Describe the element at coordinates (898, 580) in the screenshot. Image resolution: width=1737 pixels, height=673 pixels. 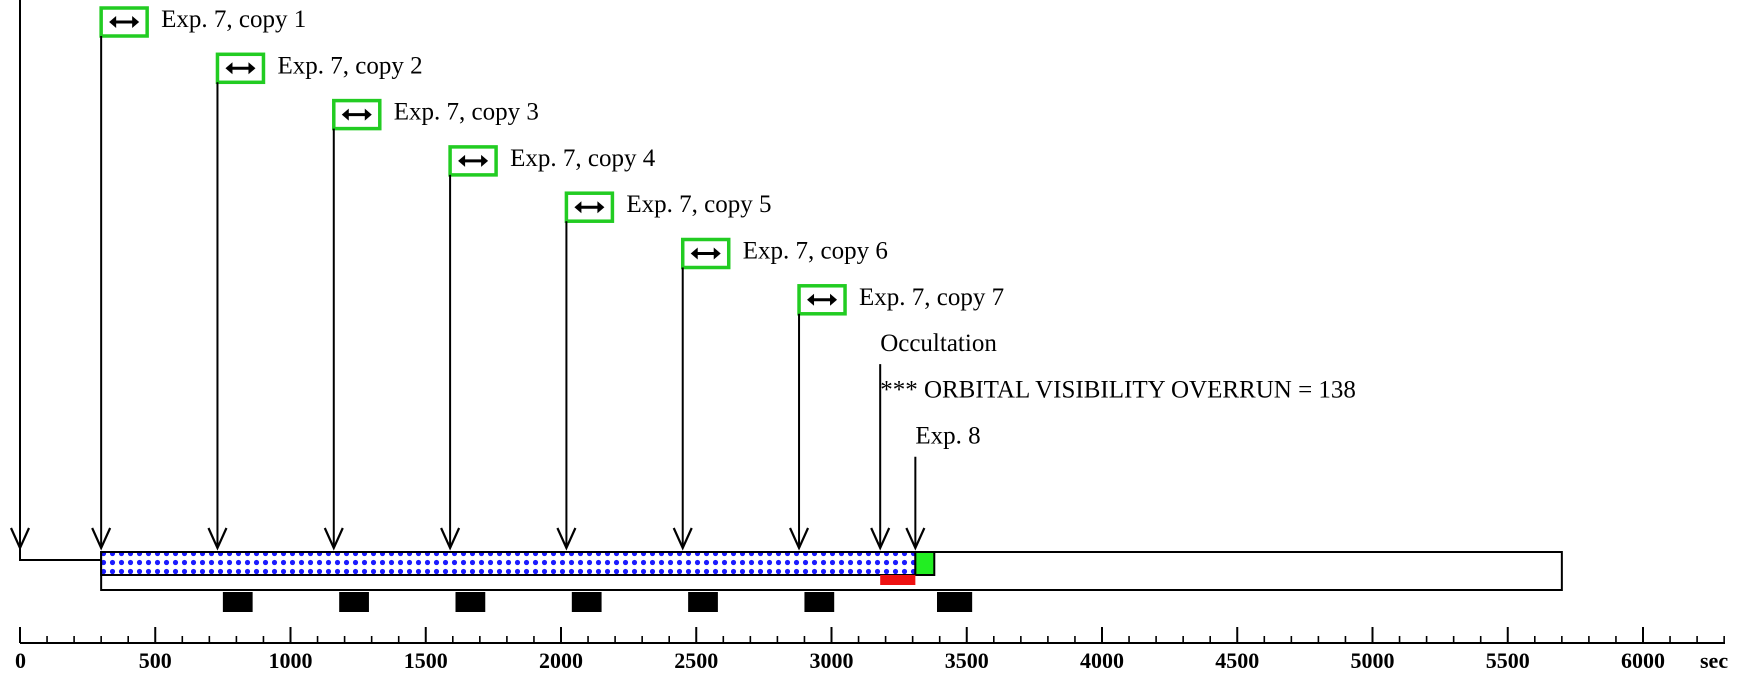
I see `overrun-block` at that location.